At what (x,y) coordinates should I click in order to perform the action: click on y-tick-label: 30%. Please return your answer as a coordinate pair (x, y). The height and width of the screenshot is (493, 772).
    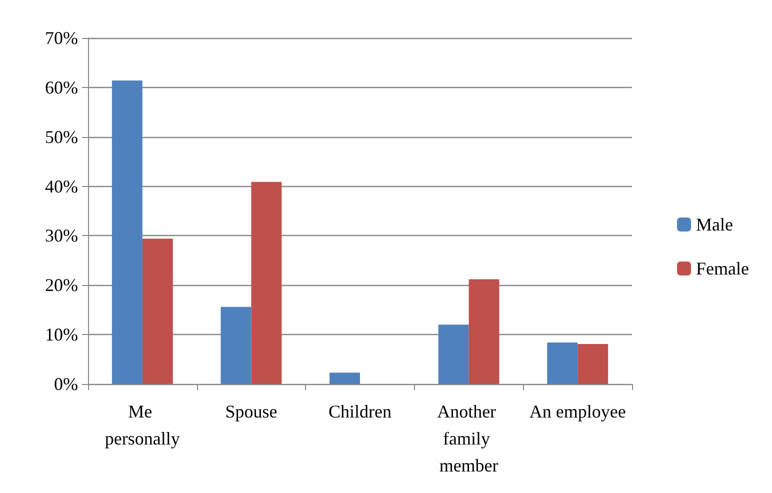
    Looking at the image, I should click on (61, 236).